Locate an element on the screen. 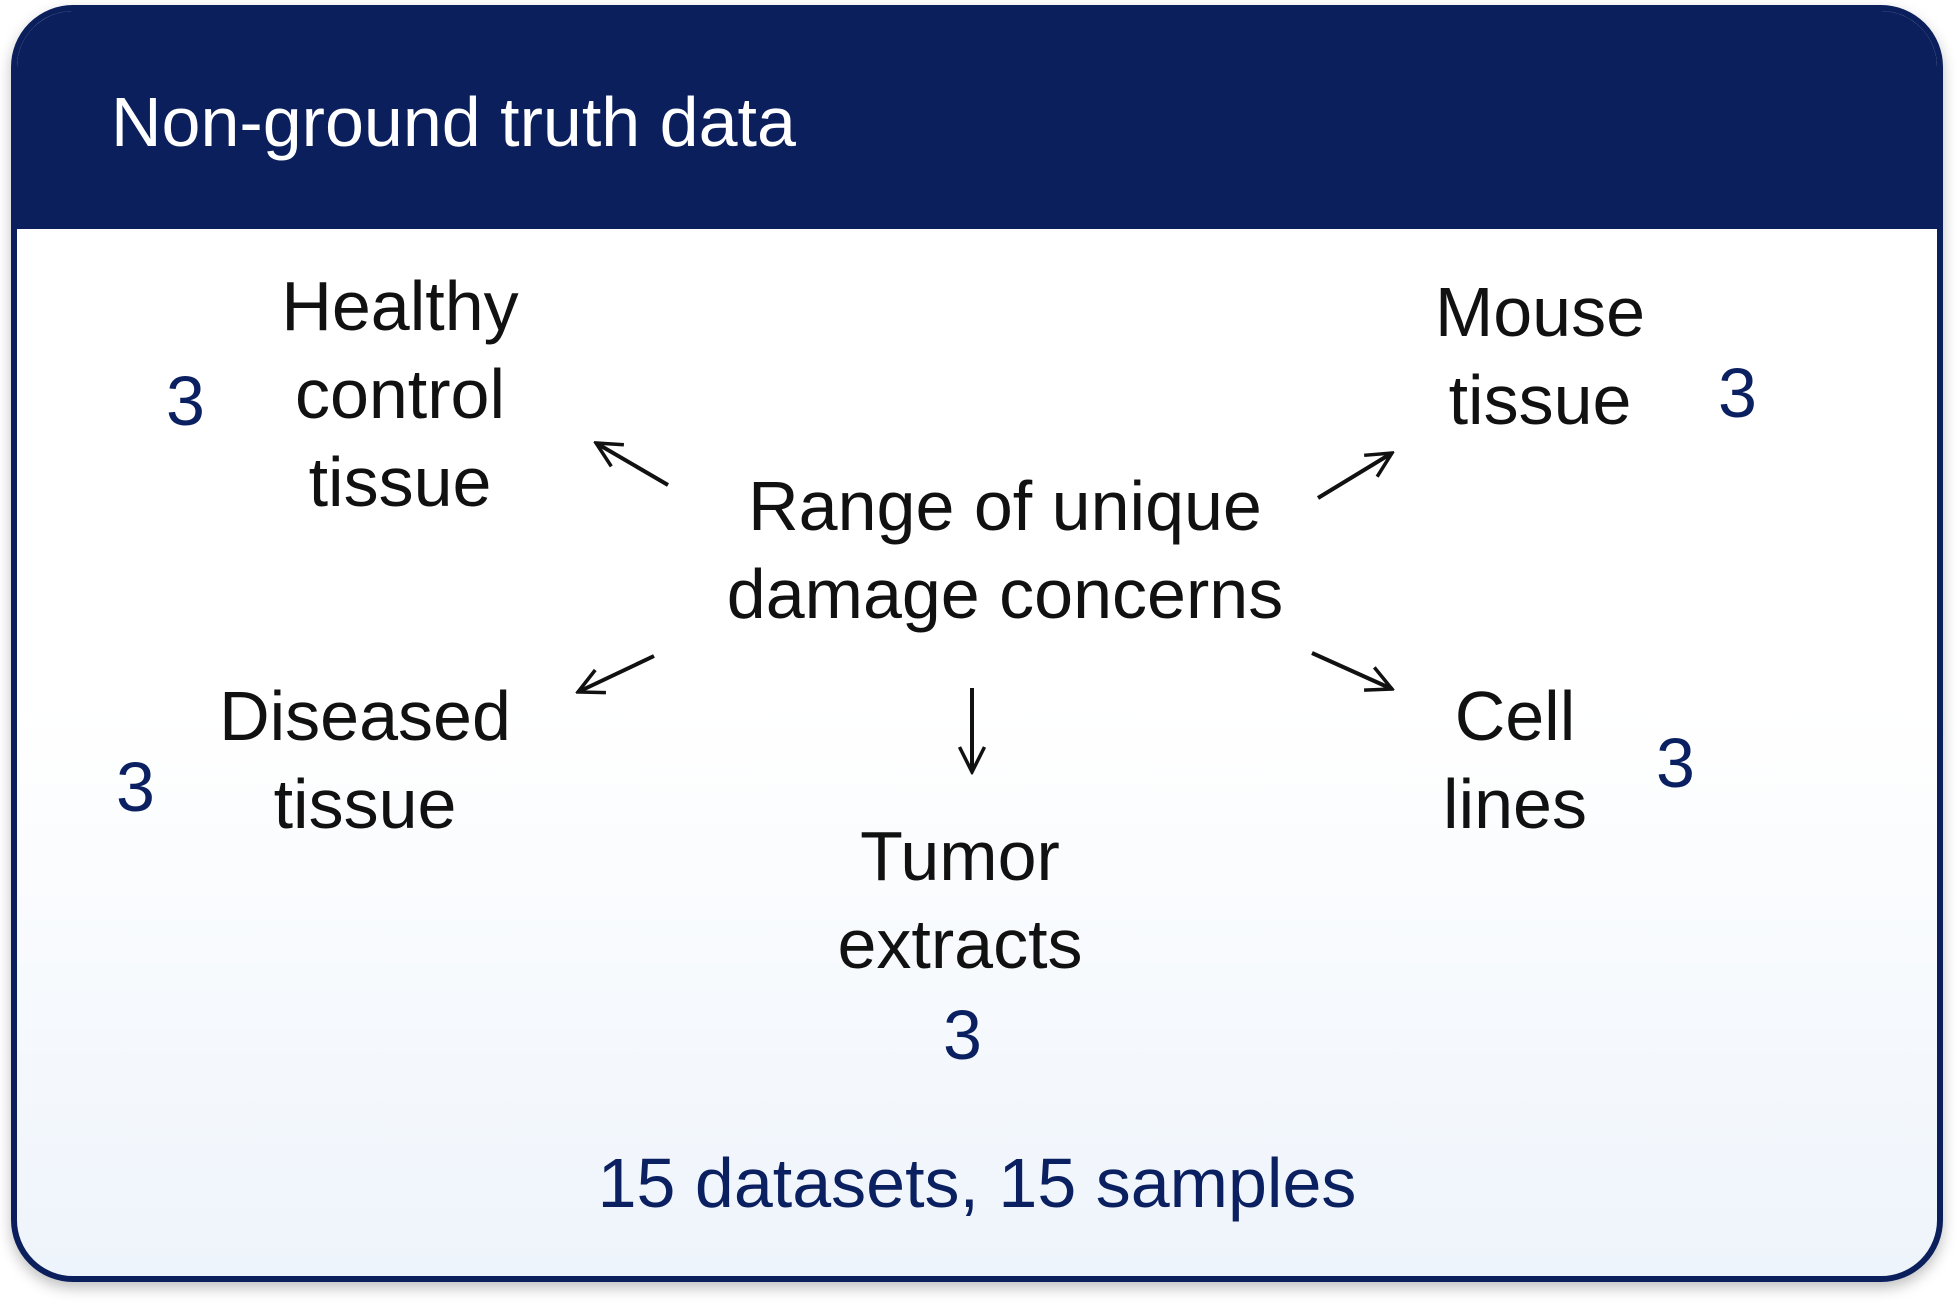 This screenshot has height=1306, width=1957. diseased-line-1: Diseased is located at coordinates (365, 716).